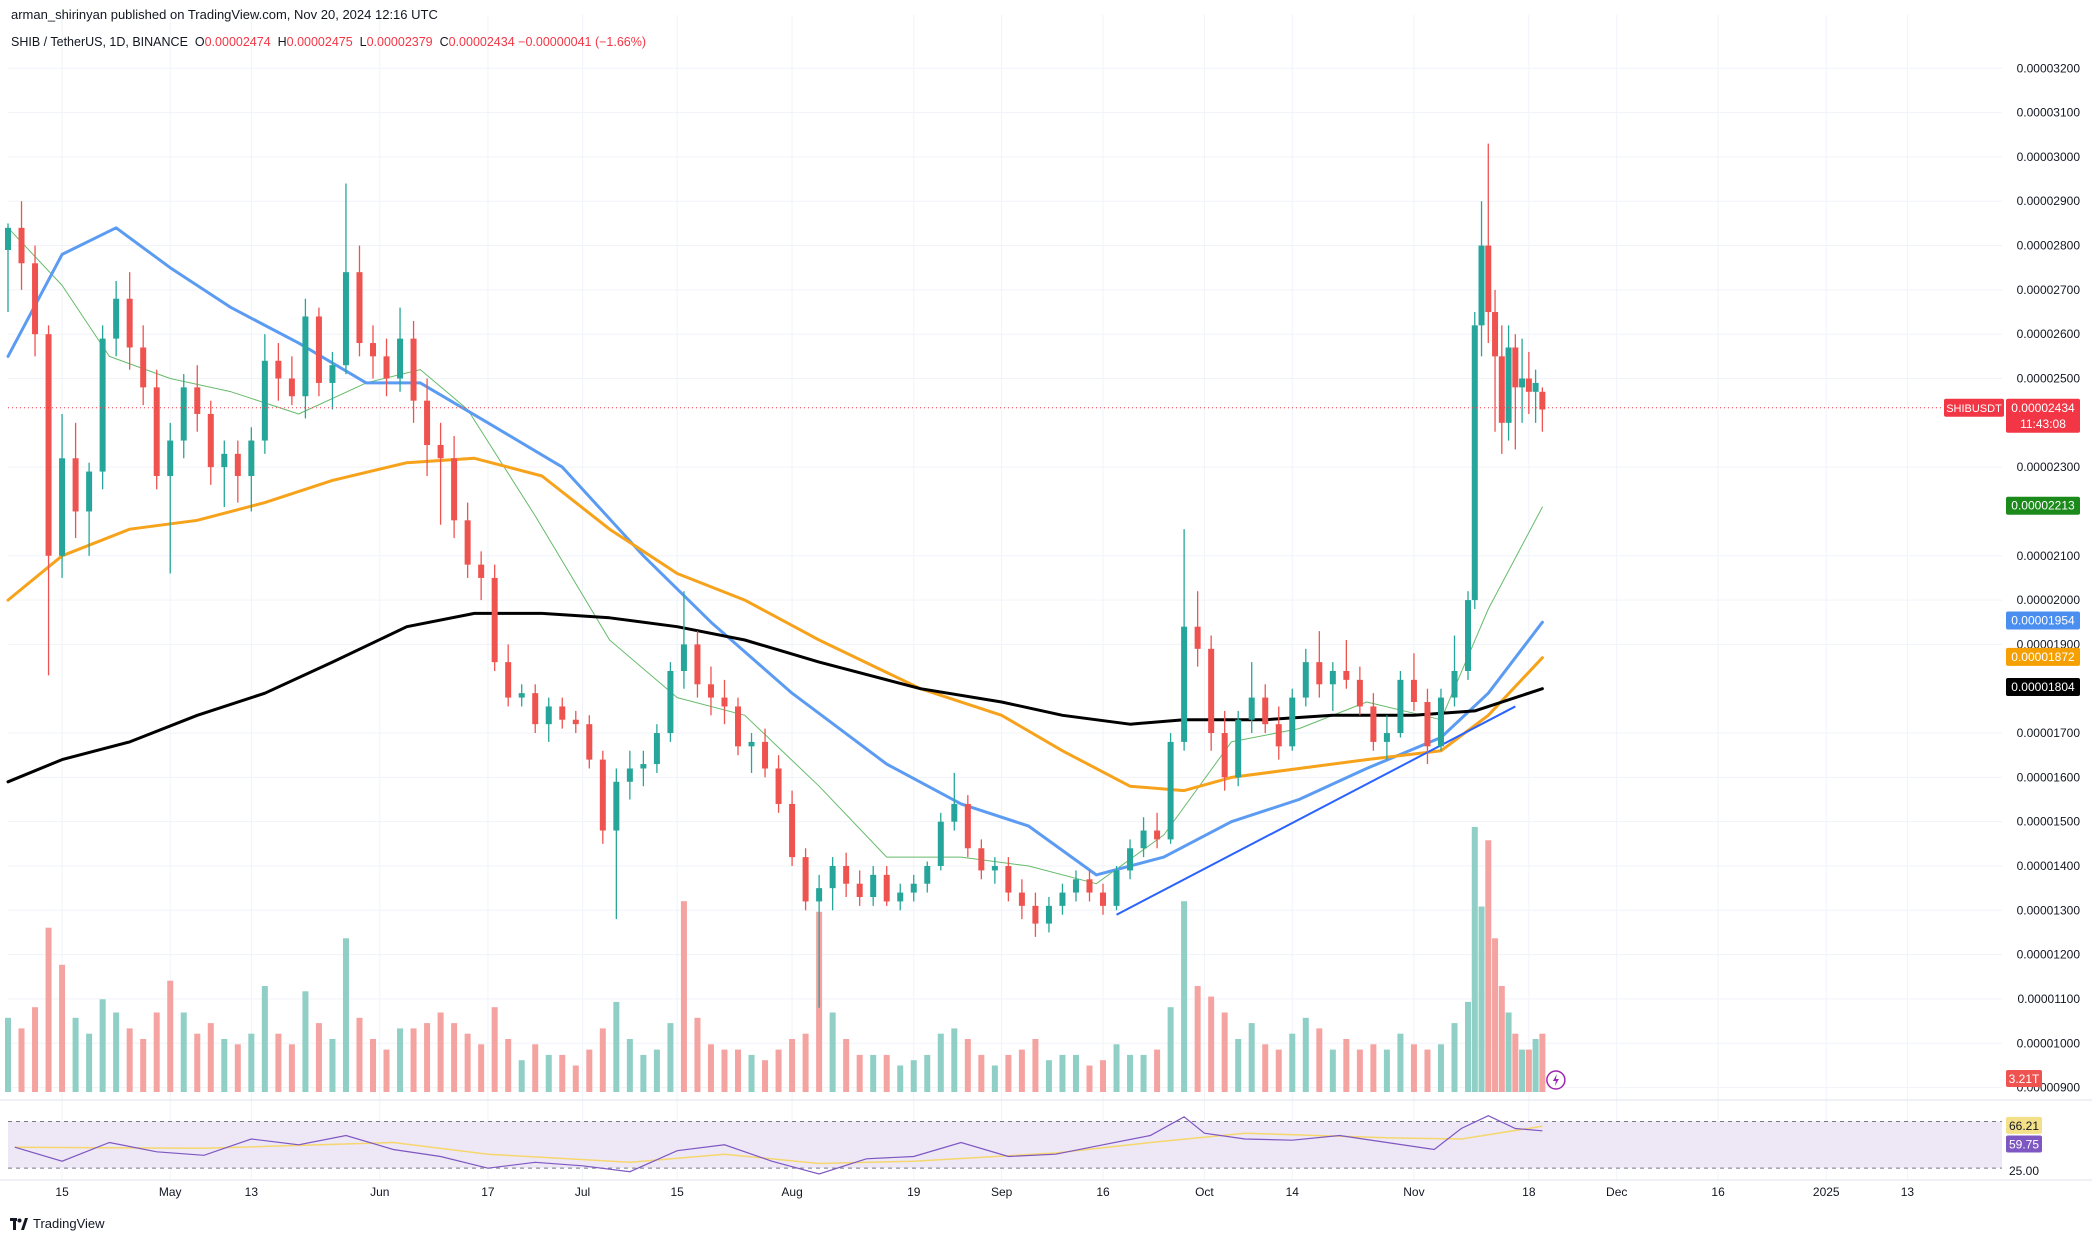 Image resolution: width=2092 pixels, height=1248 pixels. Describe the element at coordinates (237, 42) in the screenshot. I see `open-value: 0.00002474` at that location.